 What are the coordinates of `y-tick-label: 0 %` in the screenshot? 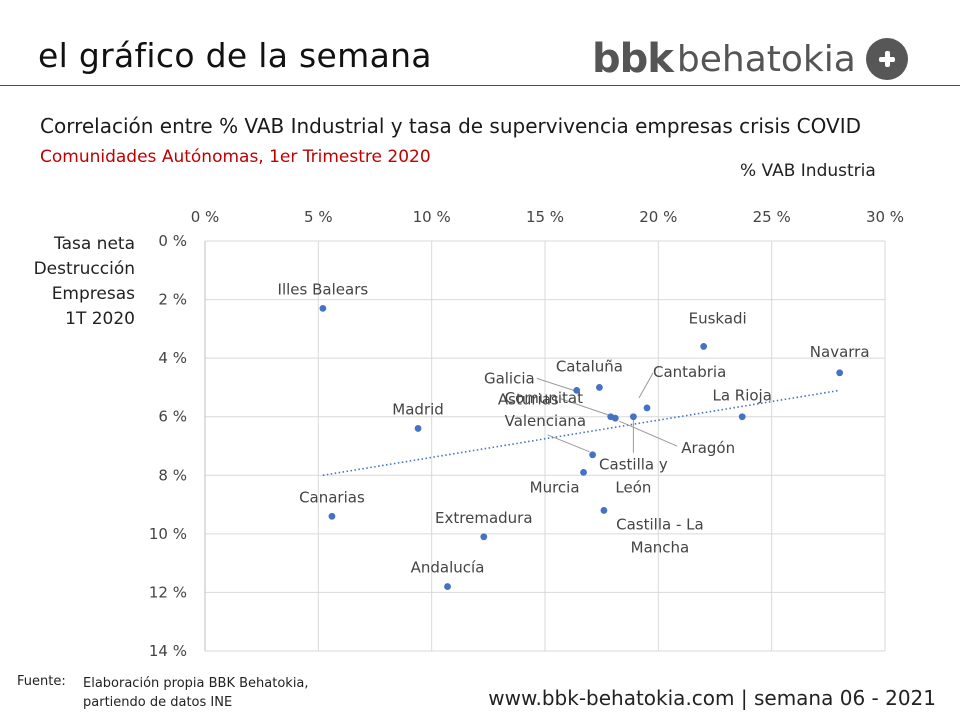 It's located at (172, 241).